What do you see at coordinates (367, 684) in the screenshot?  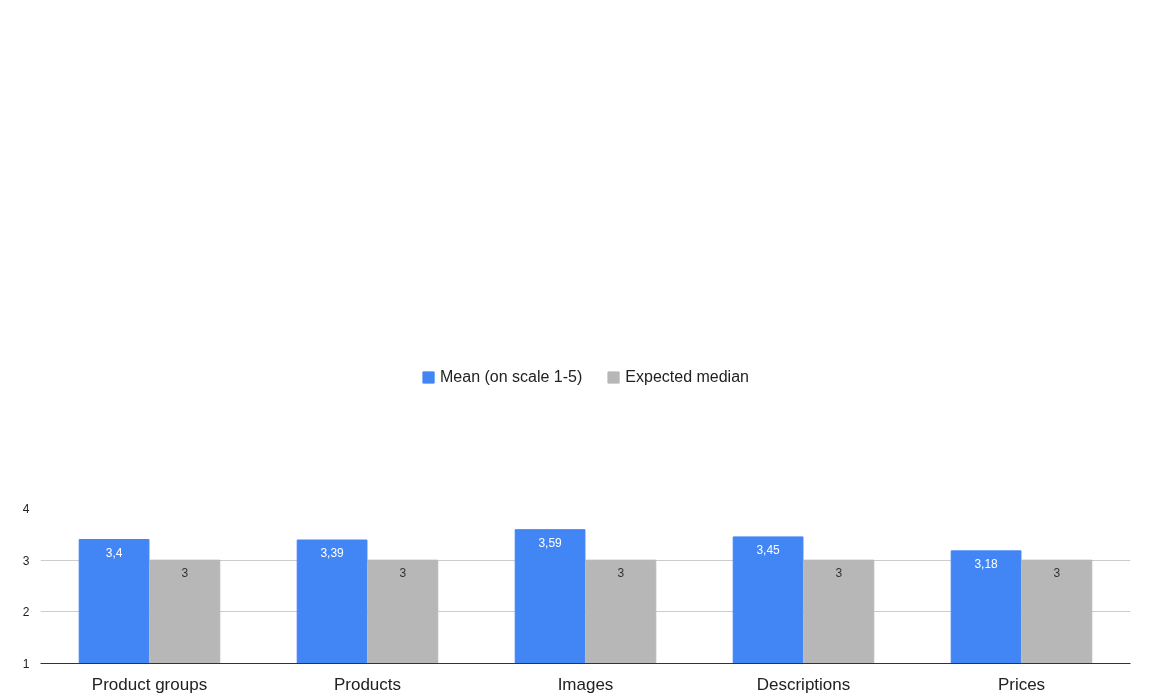 I see `x-tick-label: Products` at bounding box center [367, 684].